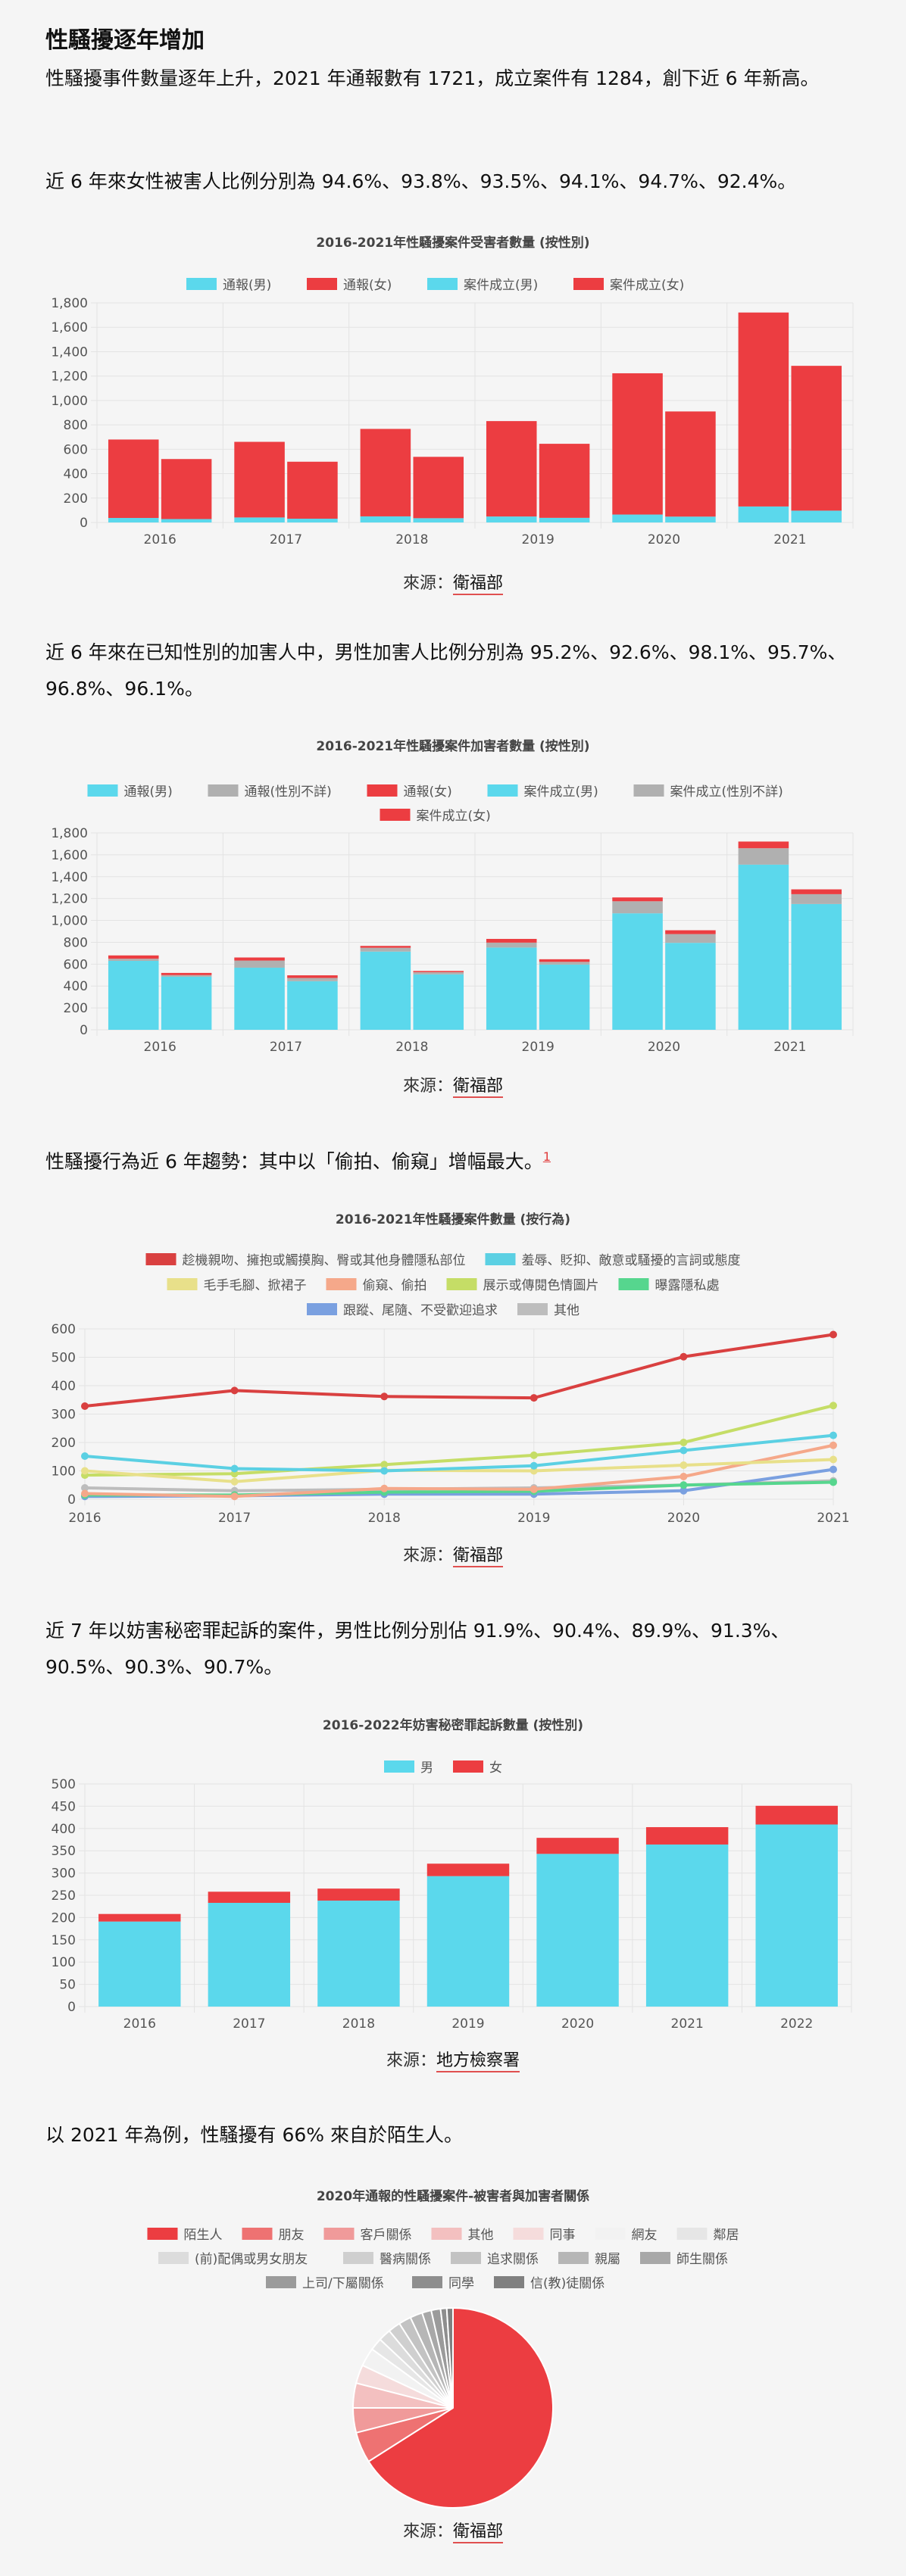  I want to click on legend-label: 客戶關係, so click(387, 2235).